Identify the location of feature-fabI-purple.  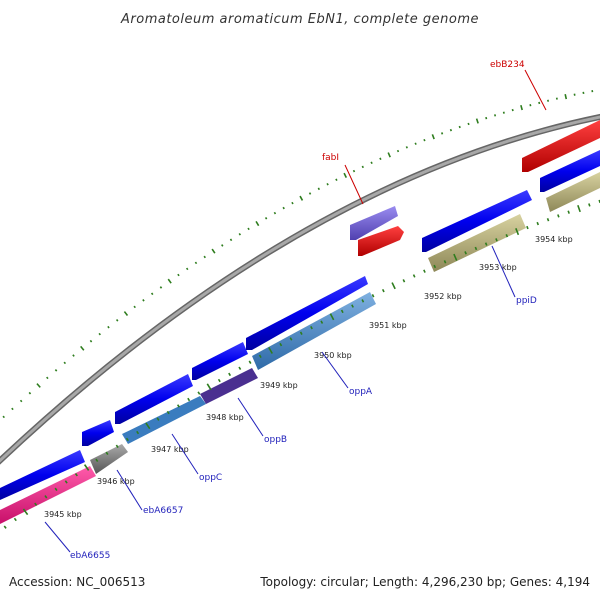
(374, 223).